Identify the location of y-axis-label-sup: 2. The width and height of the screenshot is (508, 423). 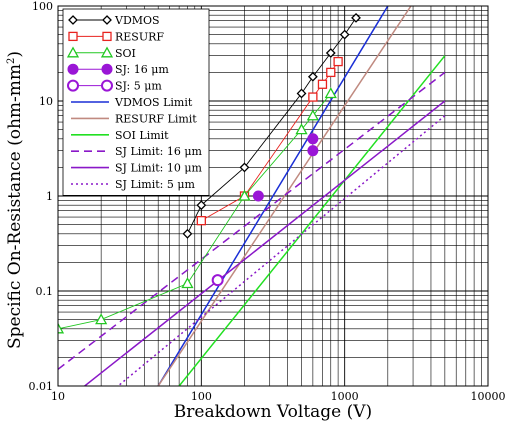
(11, 61).